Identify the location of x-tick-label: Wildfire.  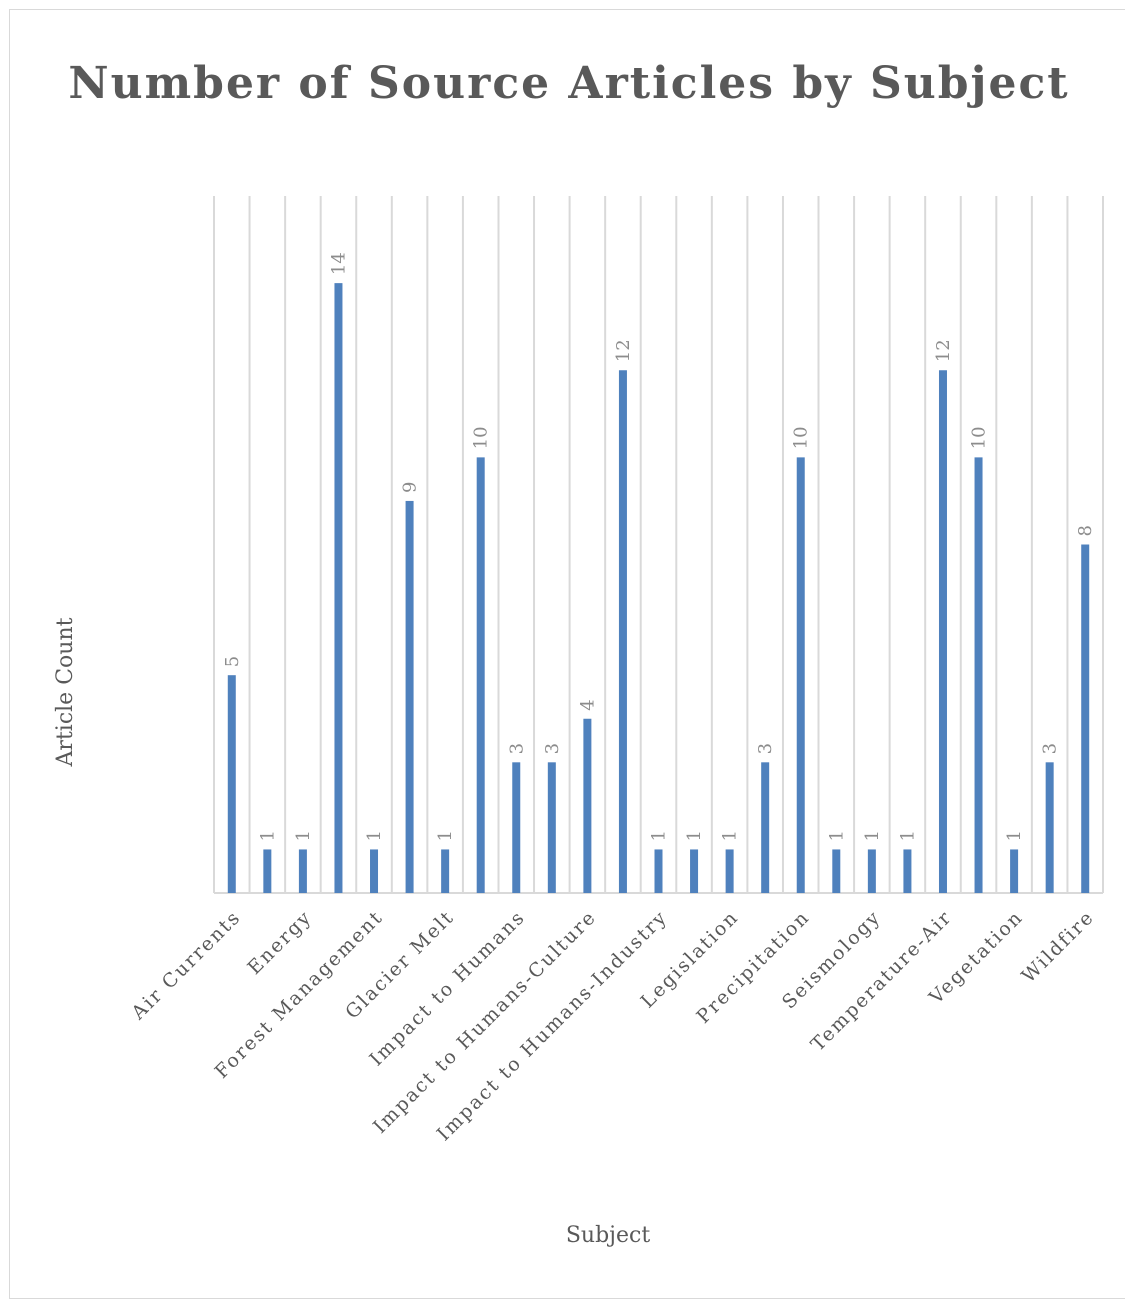
(1057, 946).